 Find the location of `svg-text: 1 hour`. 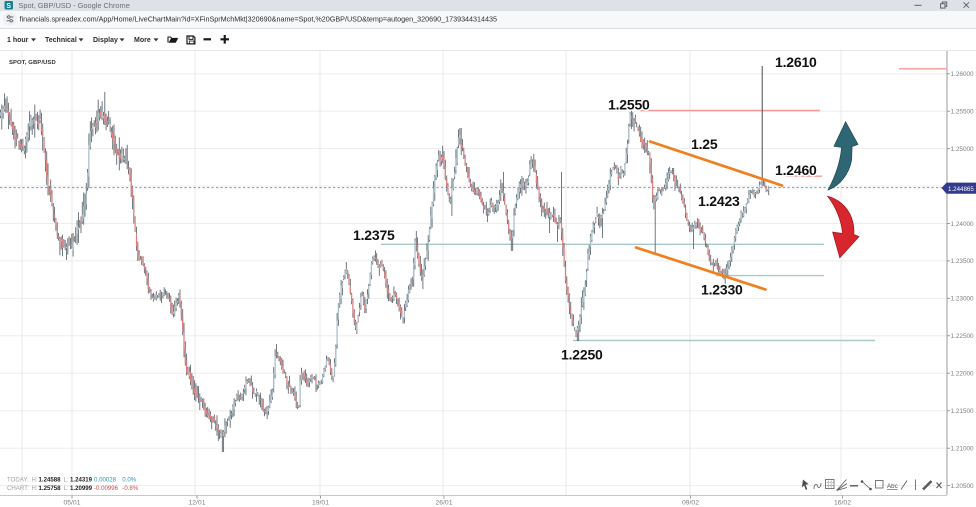

svg-text: 1 hour is located at coordinates (18, 40).